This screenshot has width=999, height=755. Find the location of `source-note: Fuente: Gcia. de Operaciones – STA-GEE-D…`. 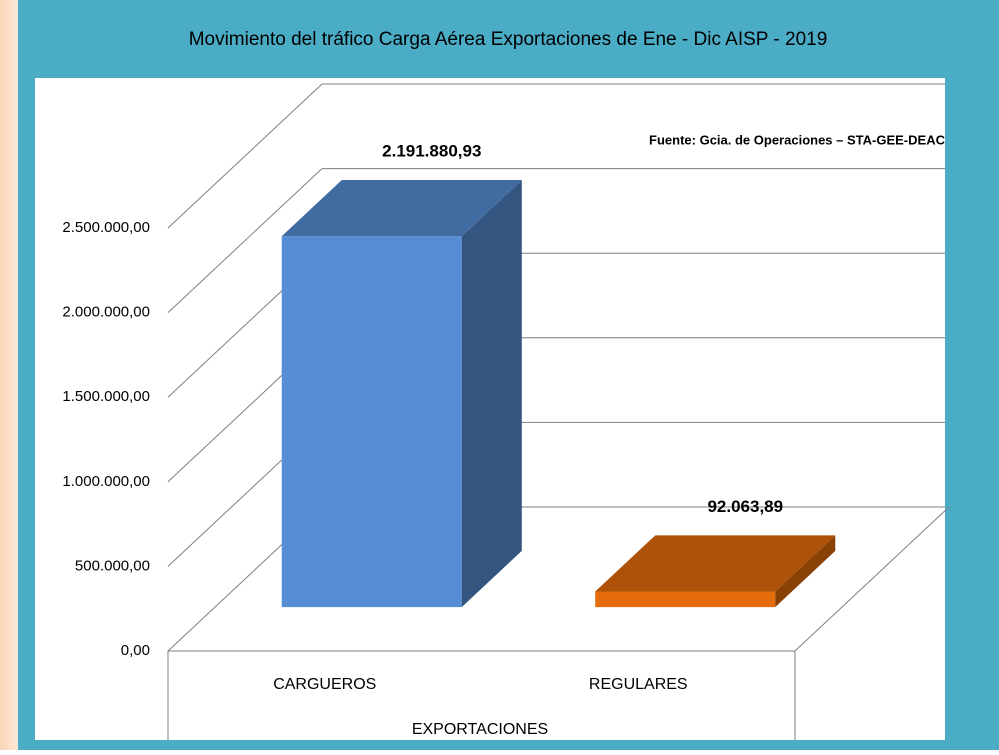

source-note: Fuente: Gcia. de Operaciones – STA-GEE-D… is located at coordinates (797, 139).